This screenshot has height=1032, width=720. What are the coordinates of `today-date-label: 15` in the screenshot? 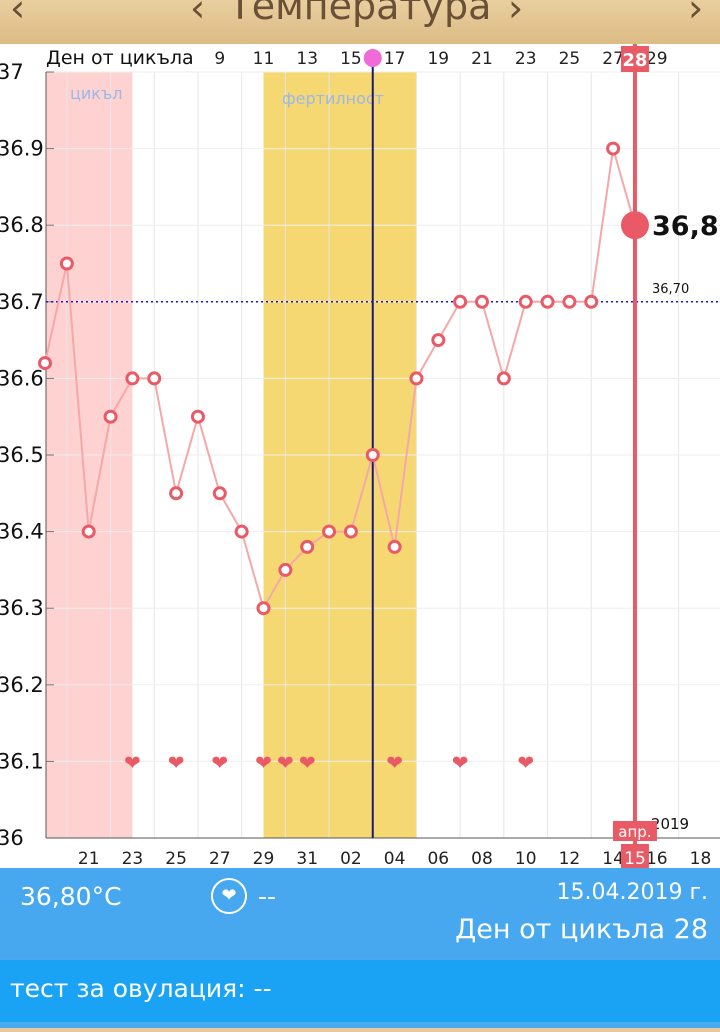 It's located at (635, 858).